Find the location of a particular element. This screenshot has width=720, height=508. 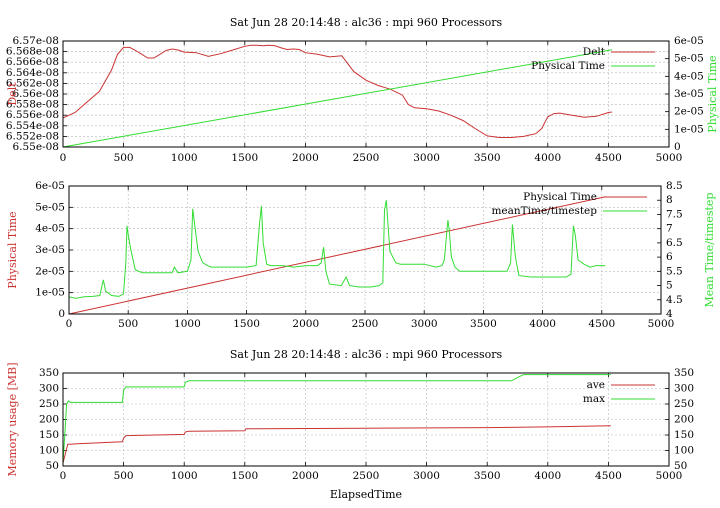

x-tick-label-1: 3000 is located at coordinates (424, 324).